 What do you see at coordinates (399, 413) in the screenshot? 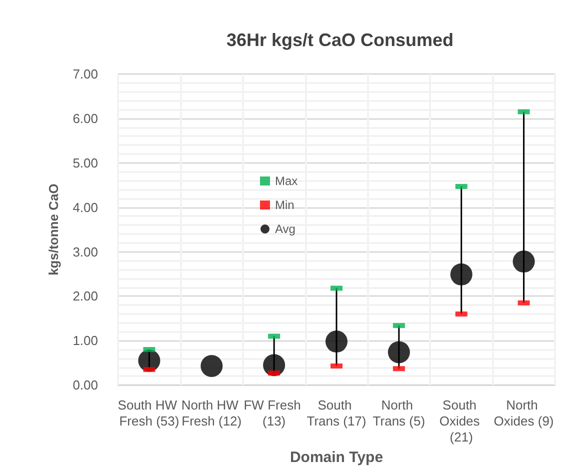
I see `x-tick-label: North Trans (5)` at bounding box center [399, 413].